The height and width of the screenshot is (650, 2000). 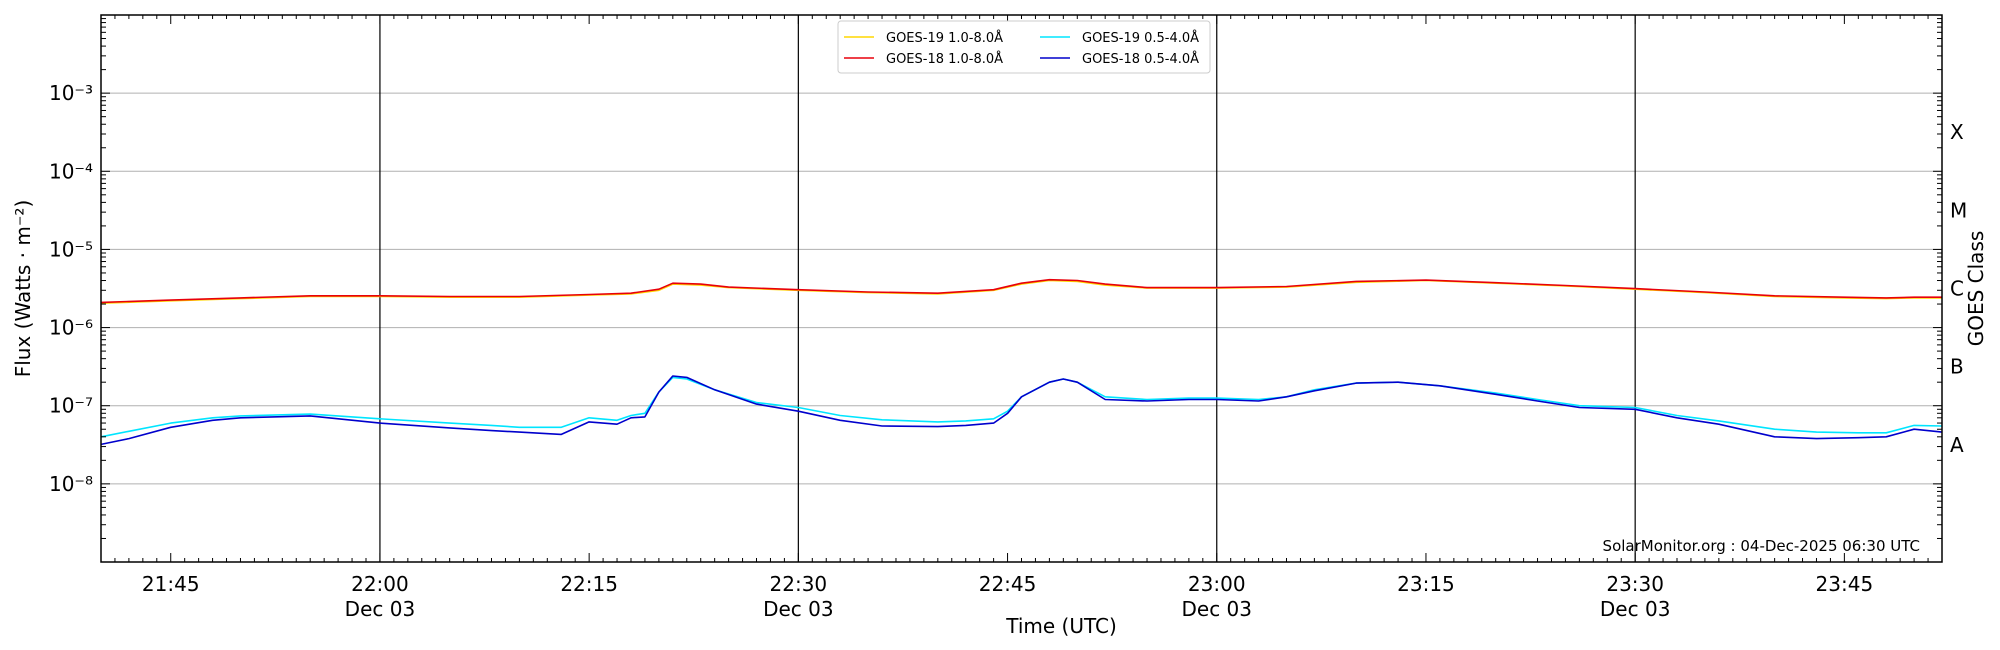 I want to click on goes-class-label: C, so click(x=1957, y=289).